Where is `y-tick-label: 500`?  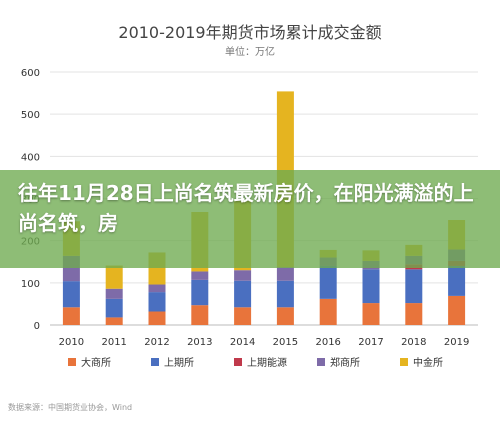 y-tick-label: 500 is located at coordinates (30, 115).